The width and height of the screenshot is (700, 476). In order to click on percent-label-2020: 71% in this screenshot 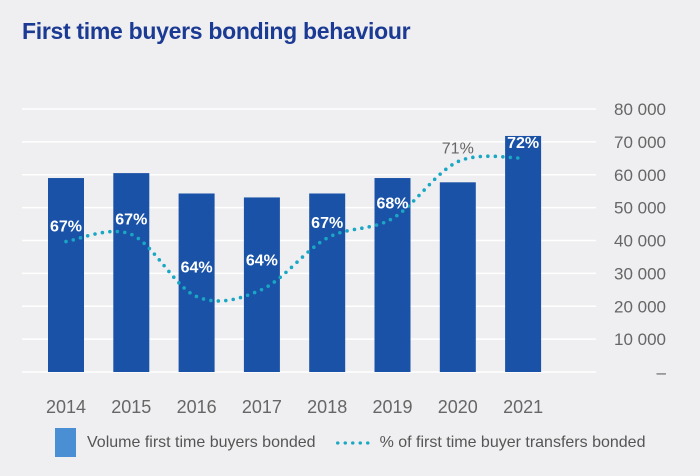, I will do `click(458, 149)`.